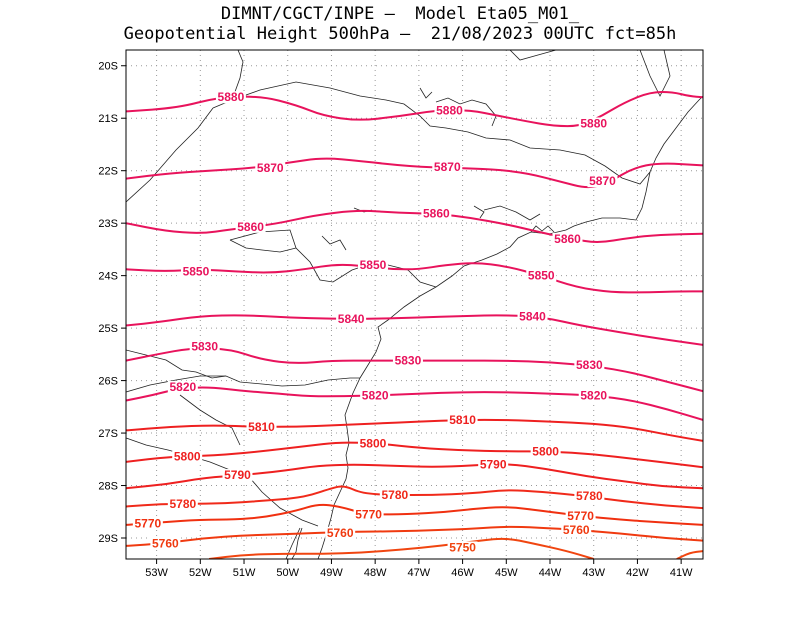  Describe the element at coordinates (108, 539) in the screenshot. I see `y-tick-label: 29S` at that location.